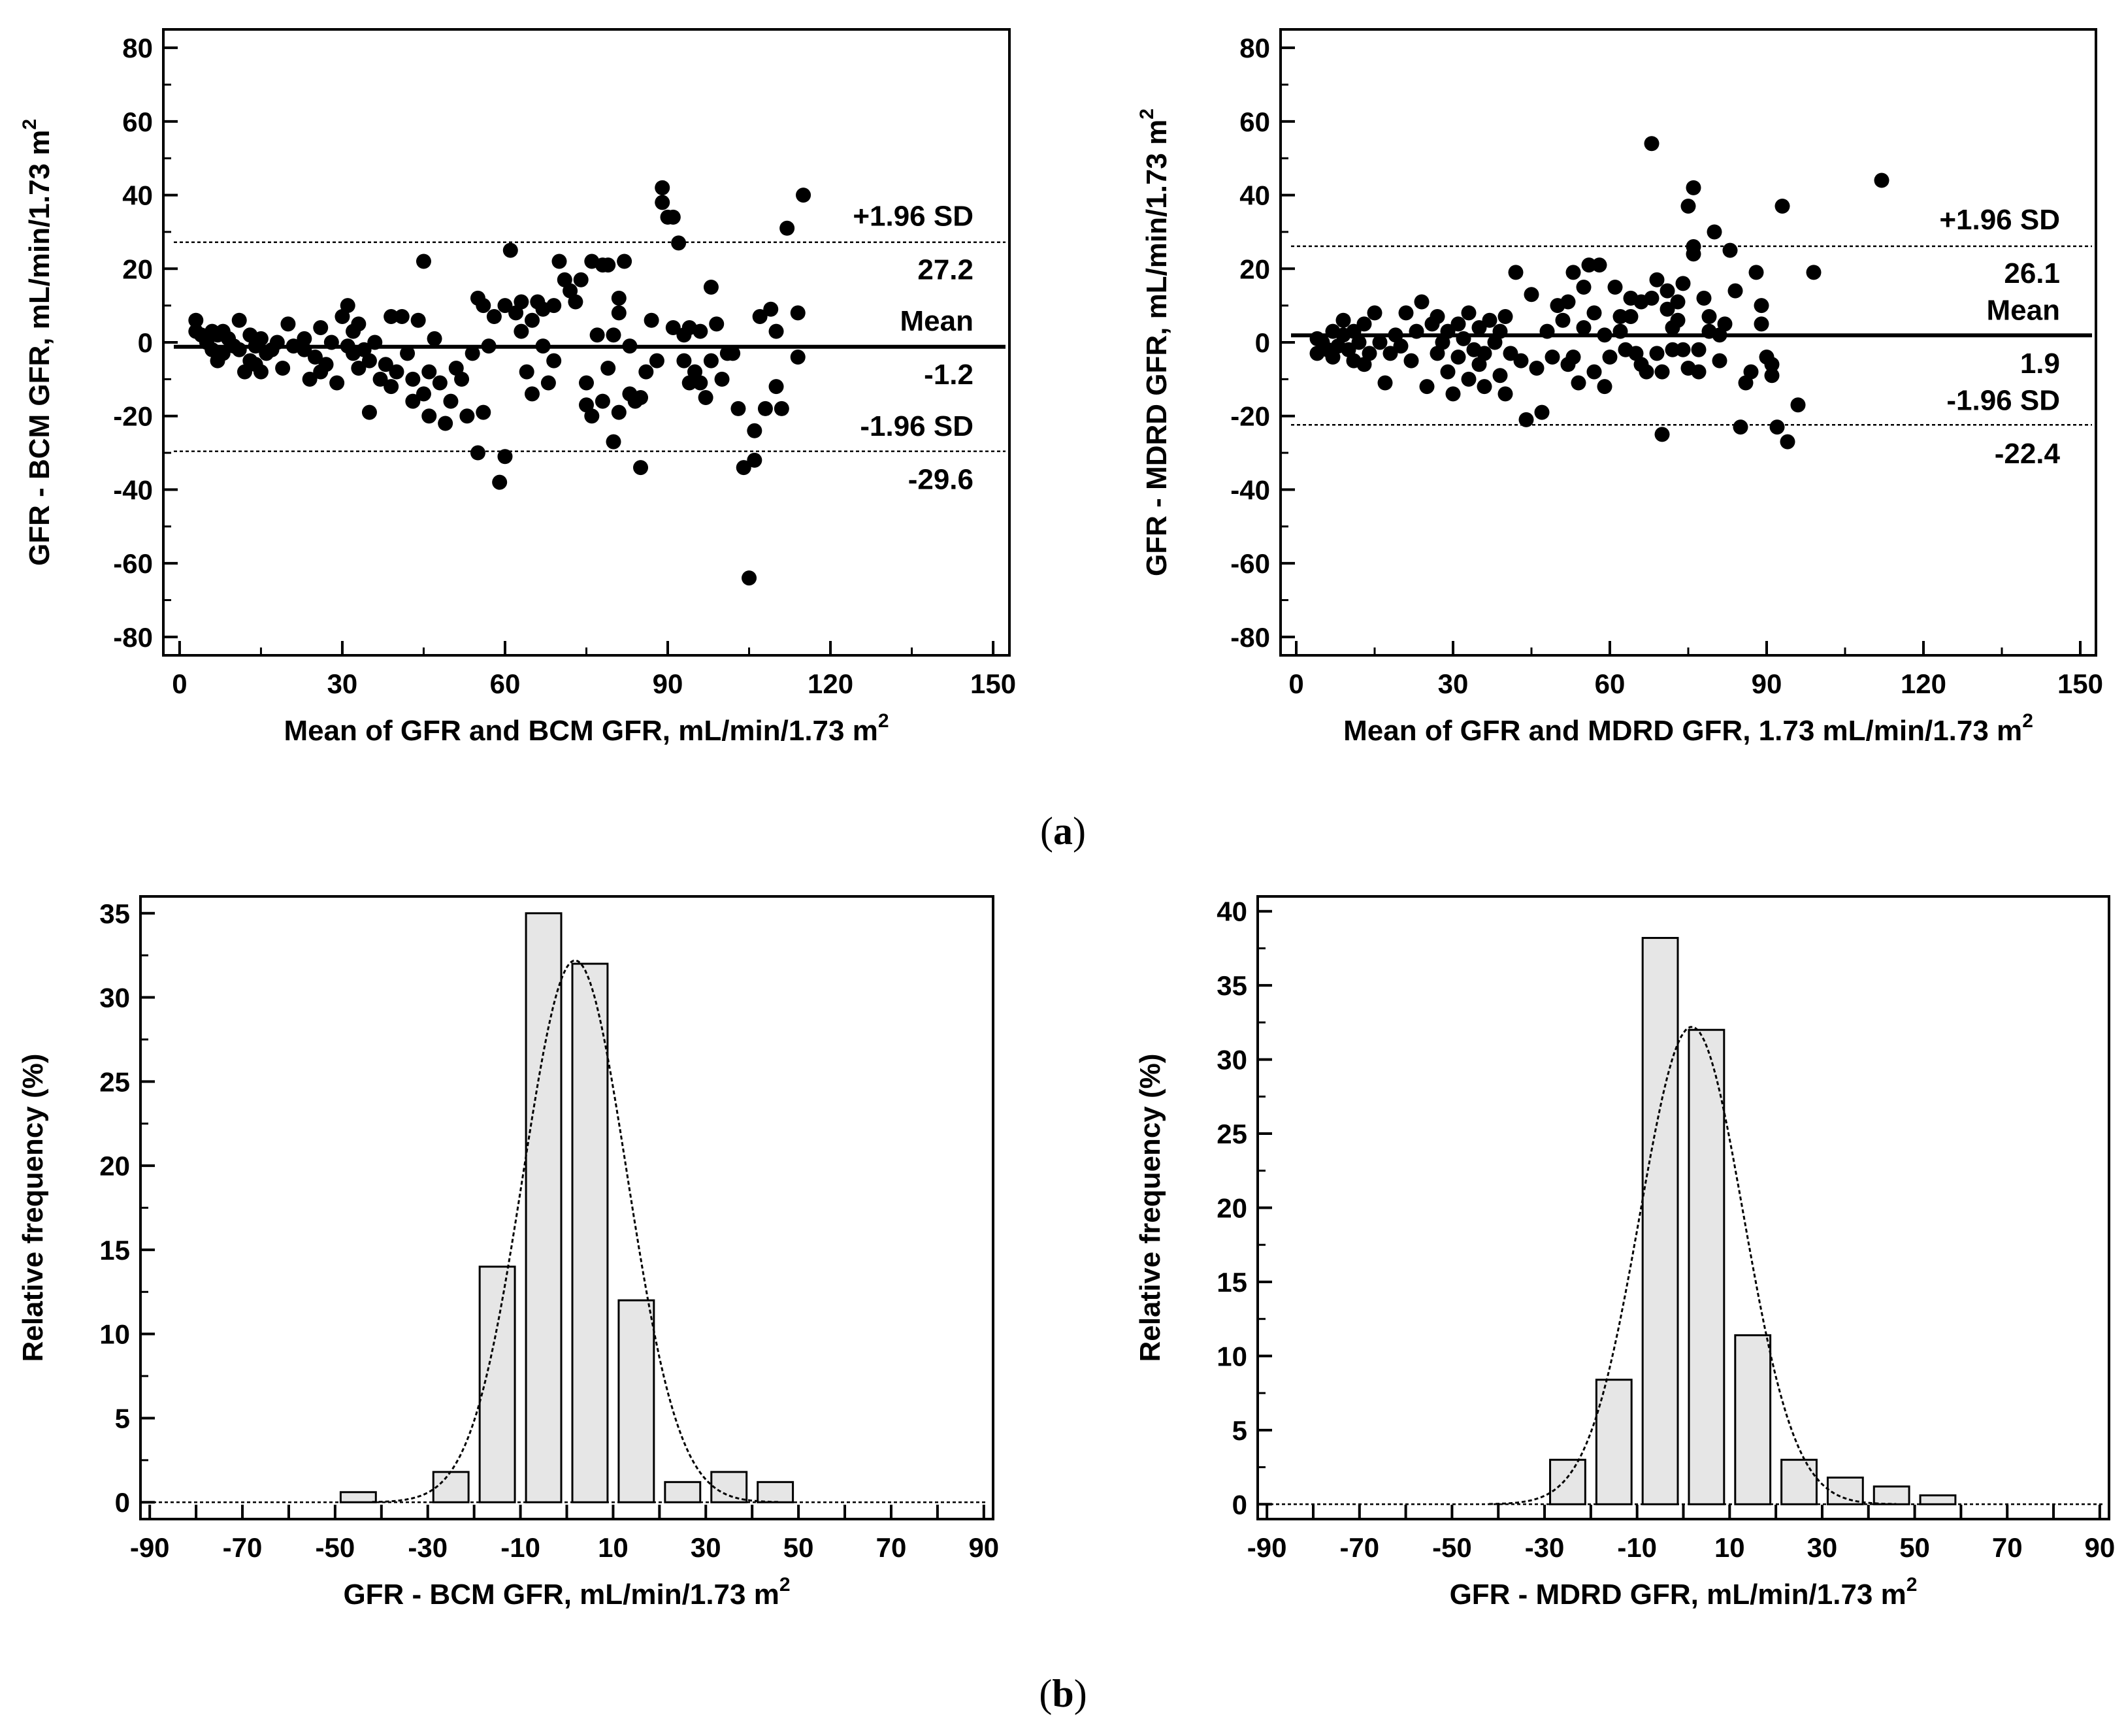 Image resolution: width=2126 pixels, height=1736 pixels. Describe the element at coordinates (1912, 1585) in the screenshot. I see `x-axis-label-superscript: 2` at that location.